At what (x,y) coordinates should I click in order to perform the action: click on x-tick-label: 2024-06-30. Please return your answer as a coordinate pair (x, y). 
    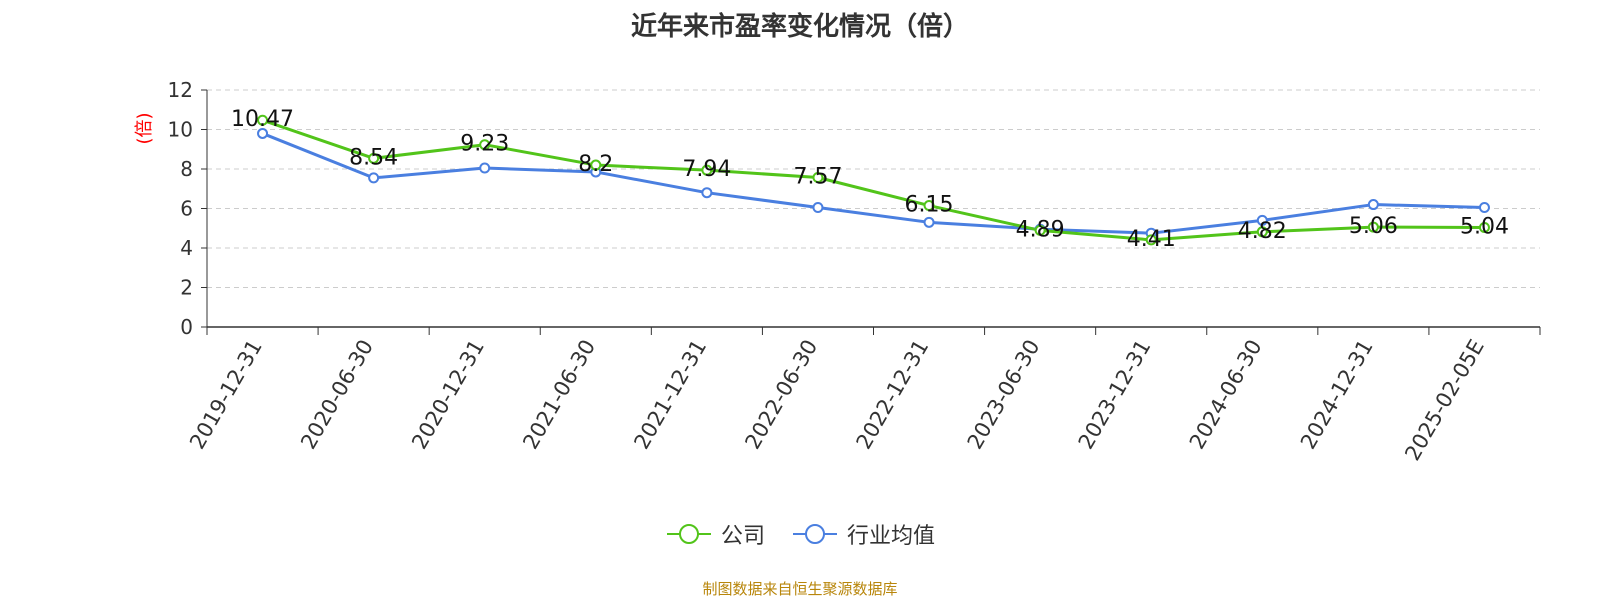
    Looking at the image, I should click on (1226, 395).